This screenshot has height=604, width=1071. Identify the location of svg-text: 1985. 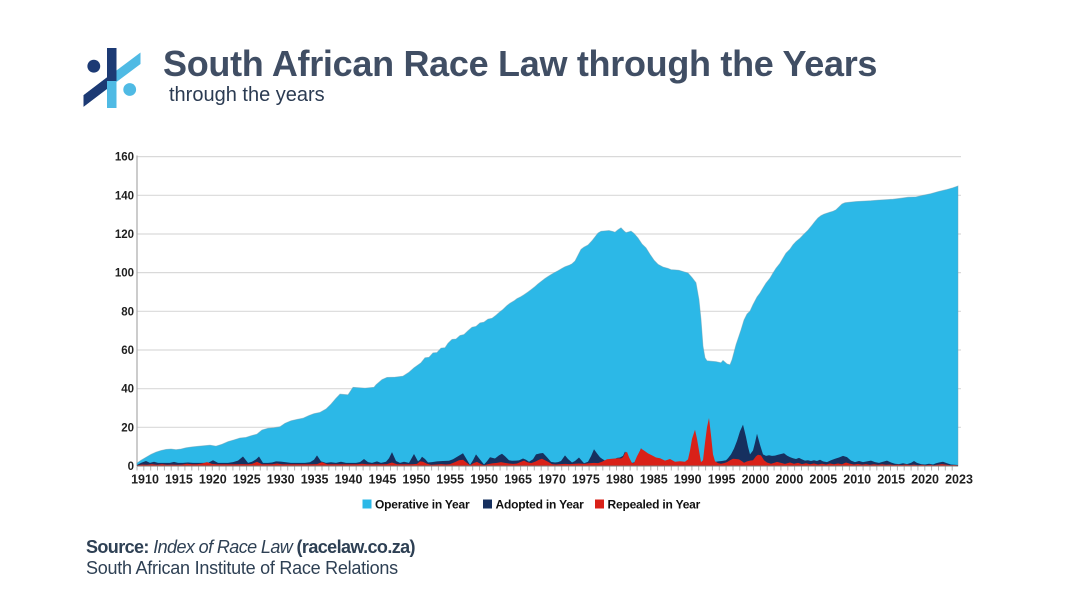
(654, 480).